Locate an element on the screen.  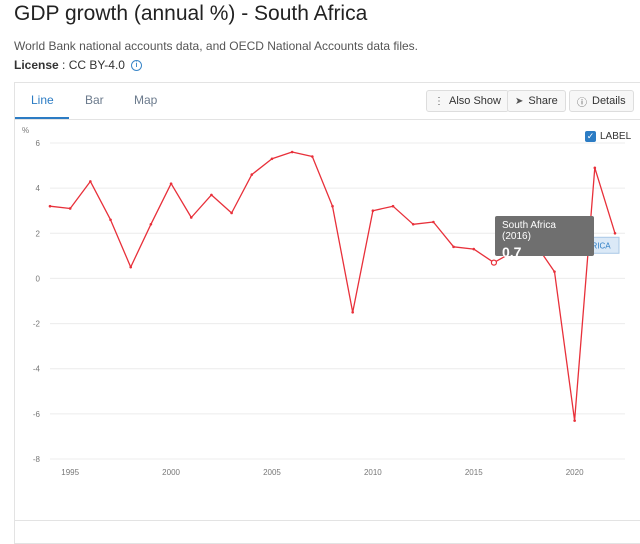
label-checkbox: ✓ is located at coordinates (590, 136).